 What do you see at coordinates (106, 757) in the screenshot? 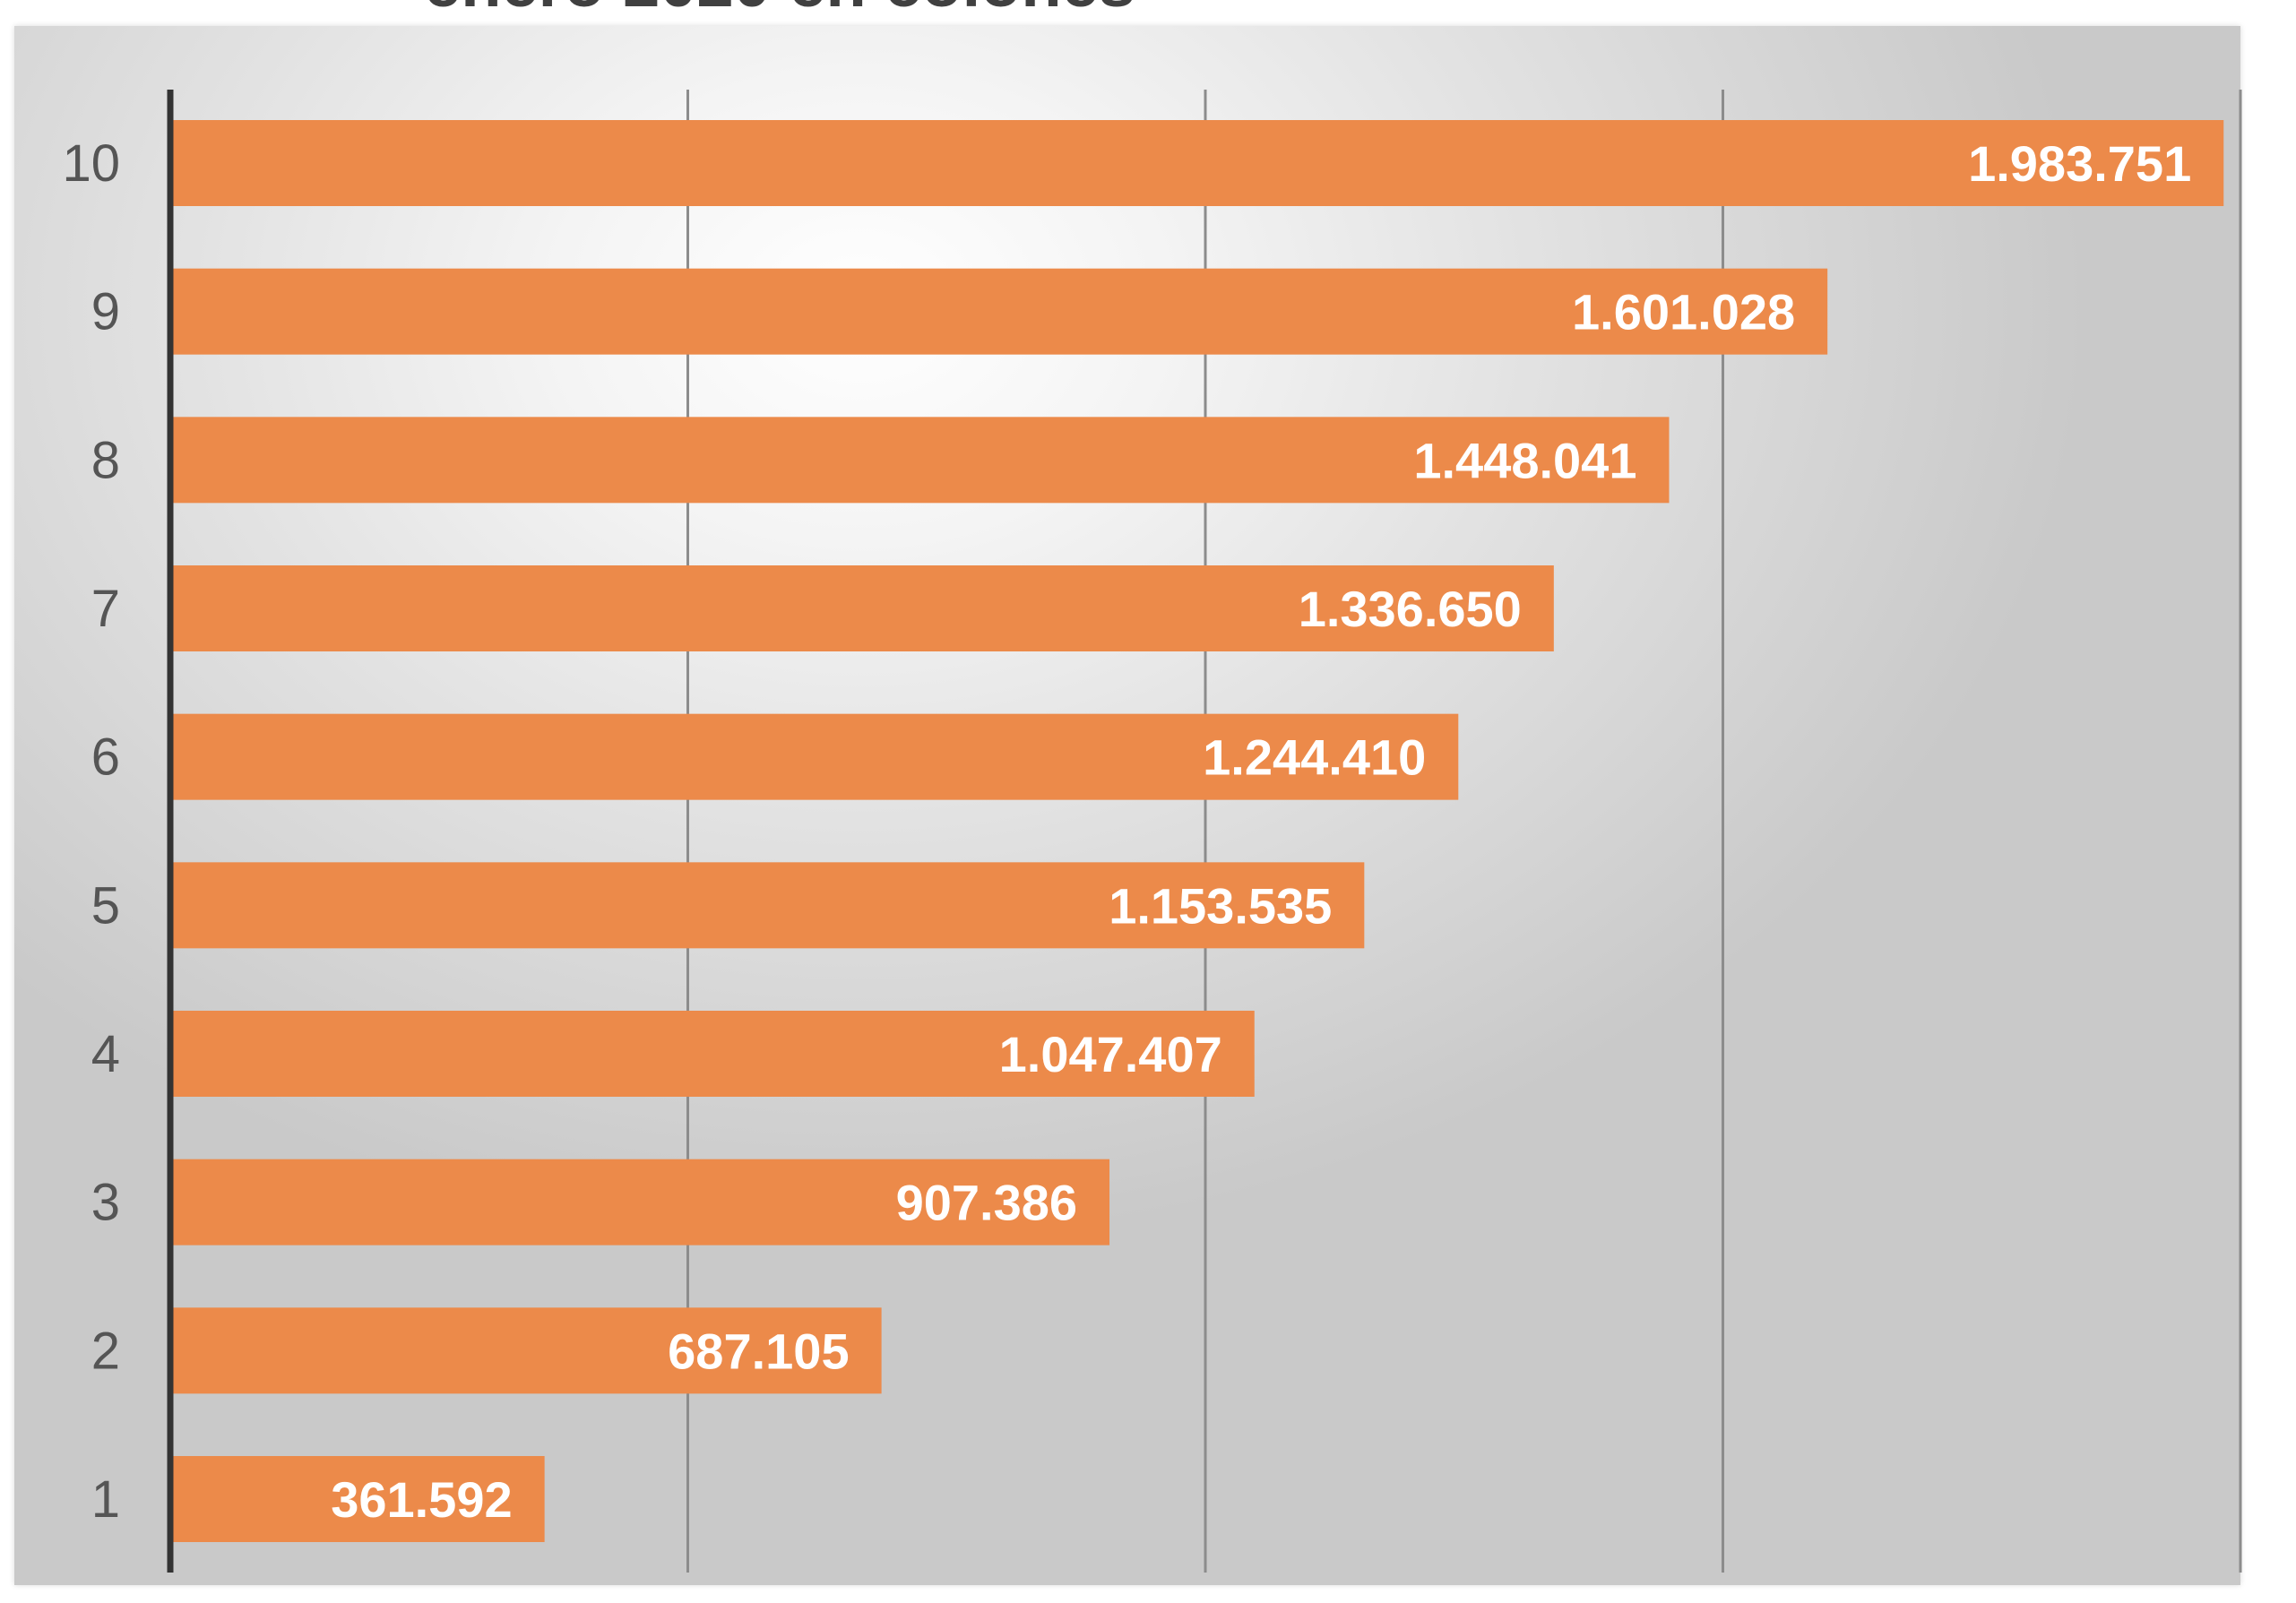
I see `category-tick-label: 6` at bounding box center [106, 757].